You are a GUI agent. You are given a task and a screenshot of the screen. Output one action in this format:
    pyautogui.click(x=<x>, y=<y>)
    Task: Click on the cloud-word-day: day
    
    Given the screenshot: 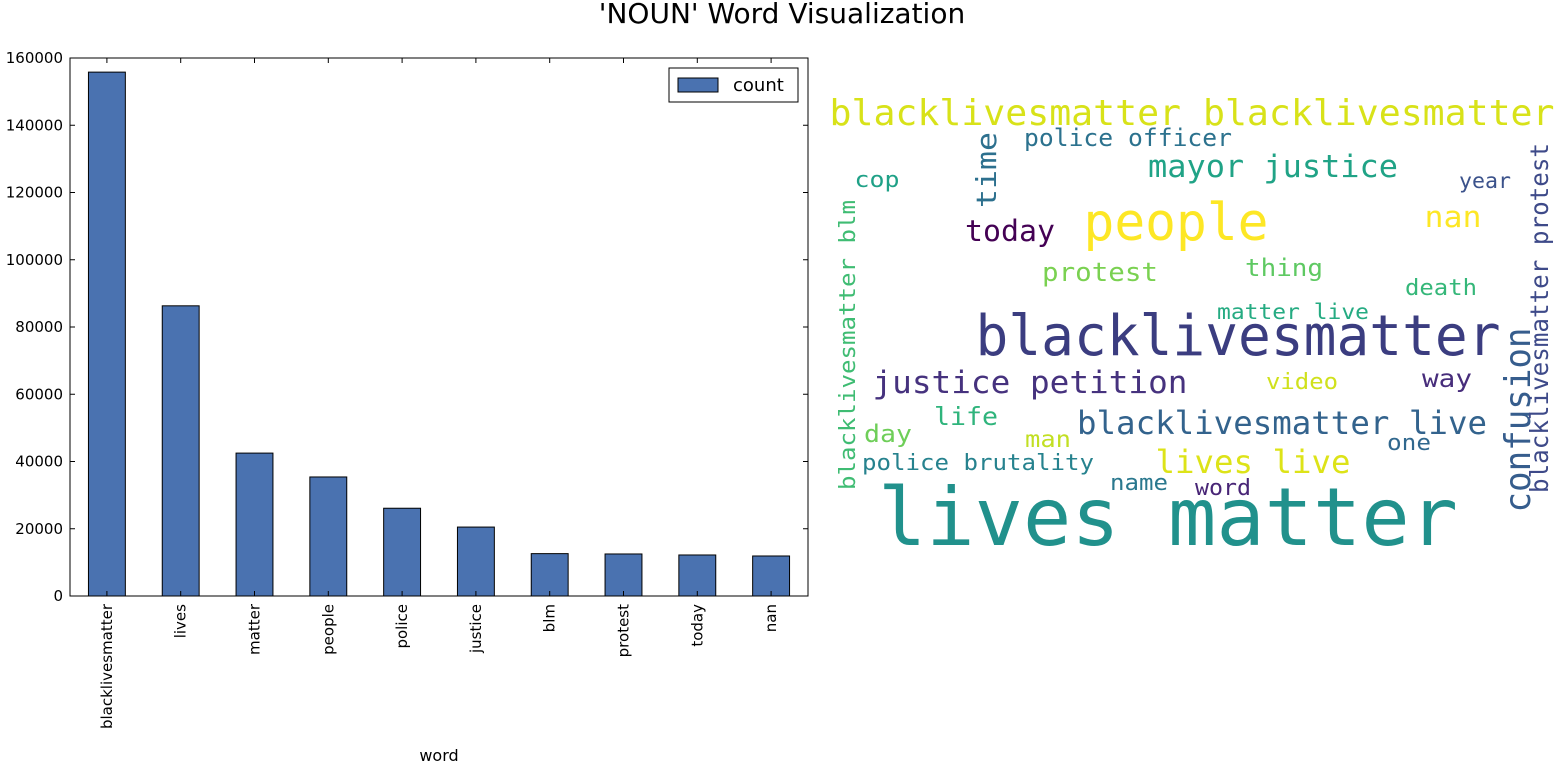 What is the action you would take?
    pyautogui.click(x=888, y=434)
    